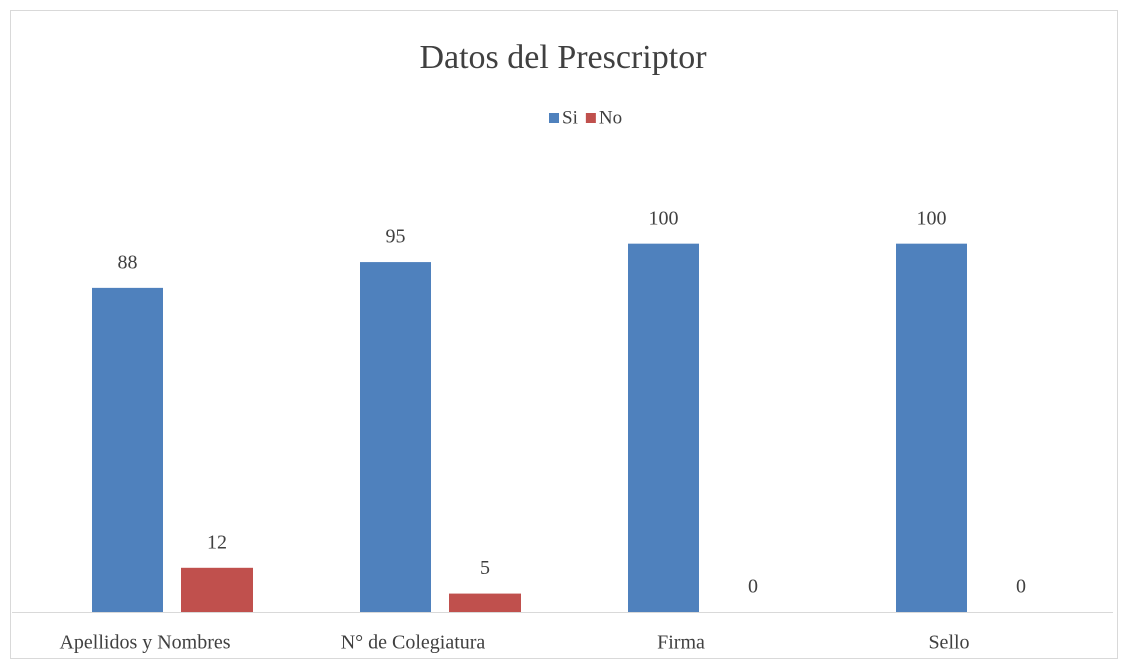 Image resolution: width=1129 pixels, height=669 pixels. I want to click on data-label: 12, so click(217, 542).